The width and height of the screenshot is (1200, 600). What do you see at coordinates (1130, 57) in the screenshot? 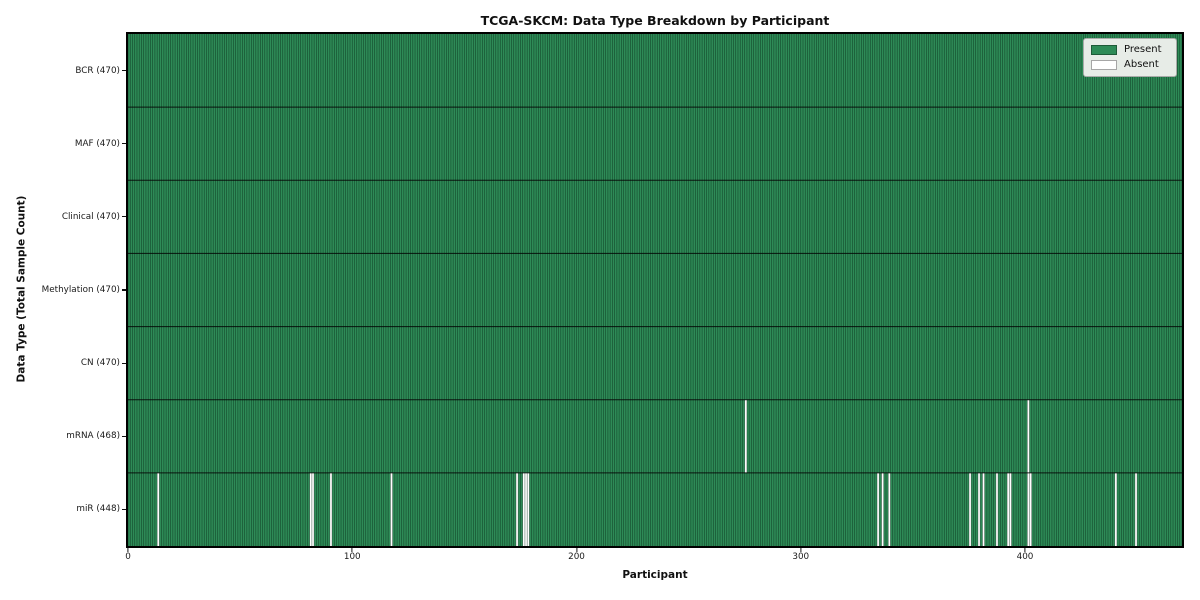
I see `legend: Present Absent` at bounding box center [1130, 57].